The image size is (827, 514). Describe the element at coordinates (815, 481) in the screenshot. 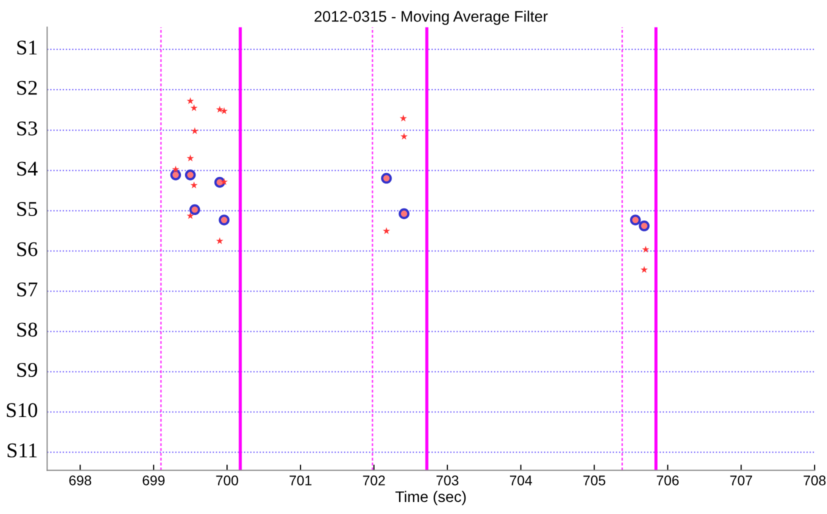

I see `x-tick-label: 708` at that location.